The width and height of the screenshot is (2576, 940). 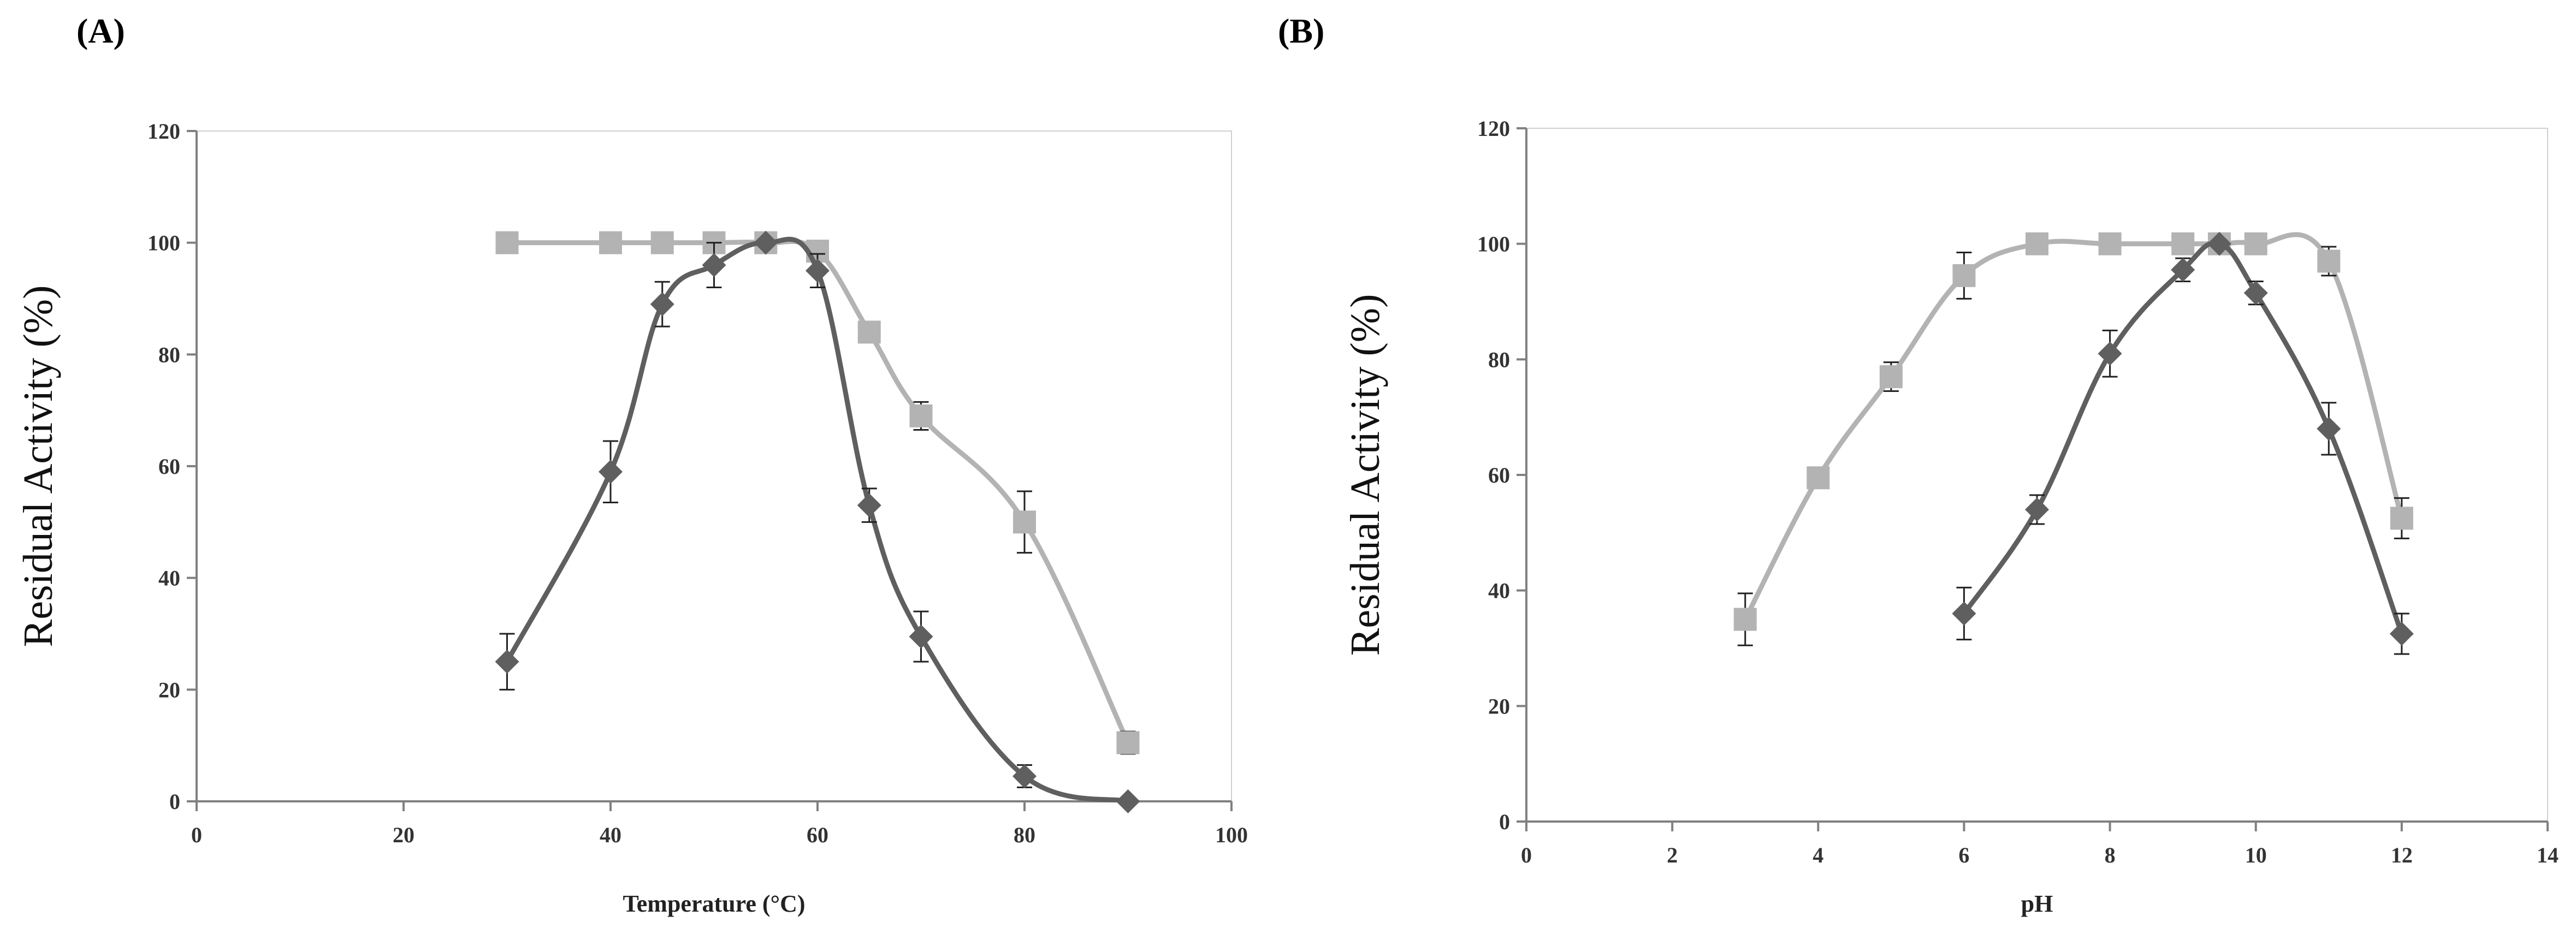 What do you see at coordinates (100, 30) in the screenshot?
I see `panel-a-label: (A)` at bounding box center [100, 30].